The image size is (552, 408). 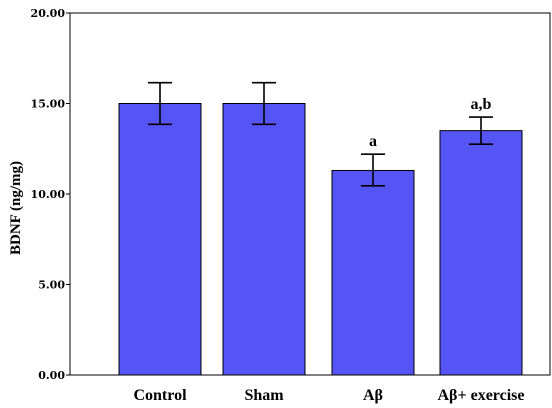 What do you see at coordinates (264, 395) in the screenshot?
I see `x-category-label: Sham` at bounding box center [264, 395].